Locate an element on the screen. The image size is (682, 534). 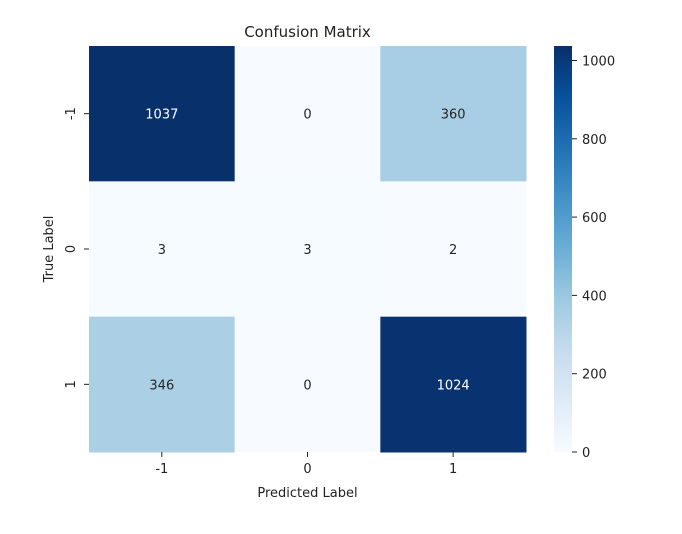
cell-value-label: 1024 is located at coordinates (453, 385).